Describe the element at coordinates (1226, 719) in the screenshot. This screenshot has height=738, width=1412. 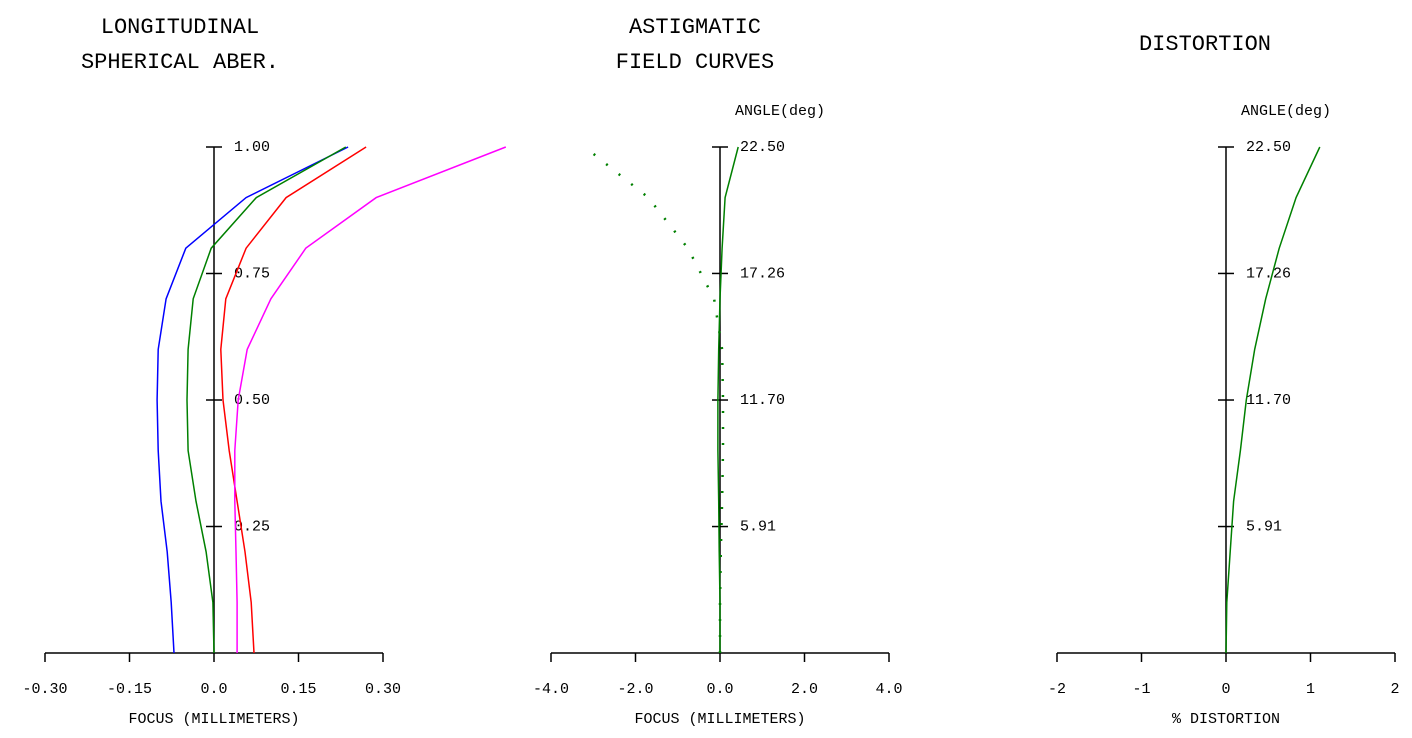
I see `x-axis-label: % DISTORTION` at that location.